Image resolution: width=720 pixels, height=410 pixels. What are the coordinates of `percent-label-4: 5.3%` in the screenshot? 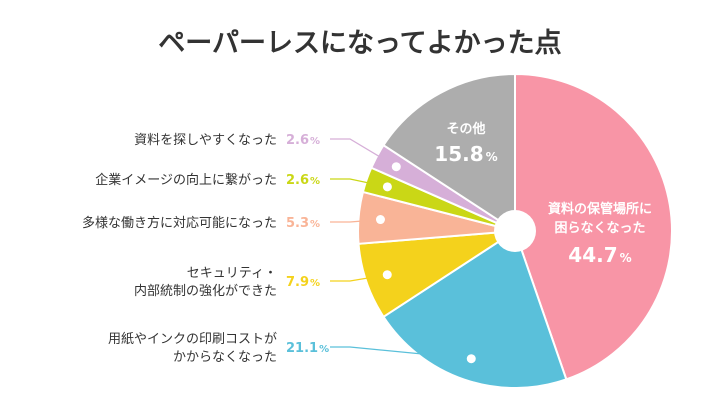 It's located at (303, 223).